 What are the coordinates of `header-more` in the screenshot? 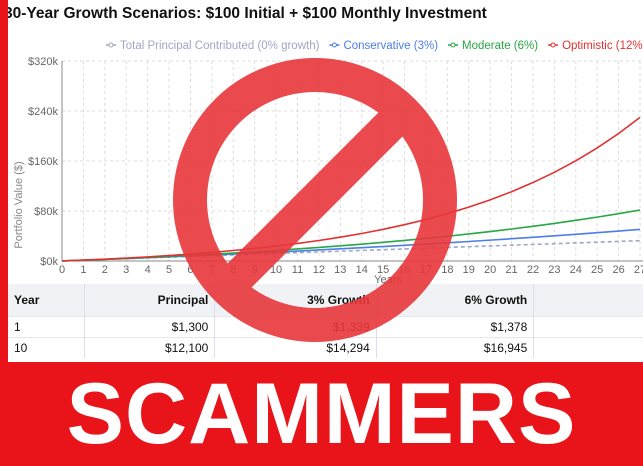 It's located at (588, 300).